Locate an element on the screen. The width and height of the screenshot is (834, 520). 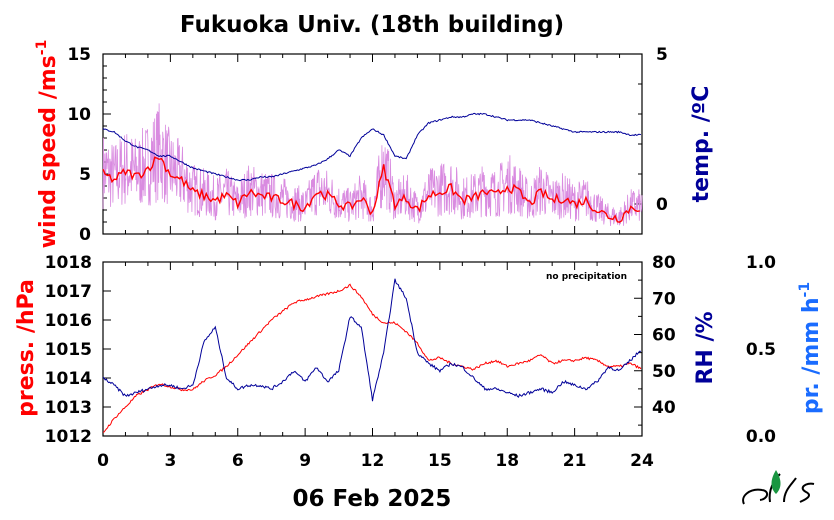
wind-tick-label: 10 is located at coordinates (79, 115).